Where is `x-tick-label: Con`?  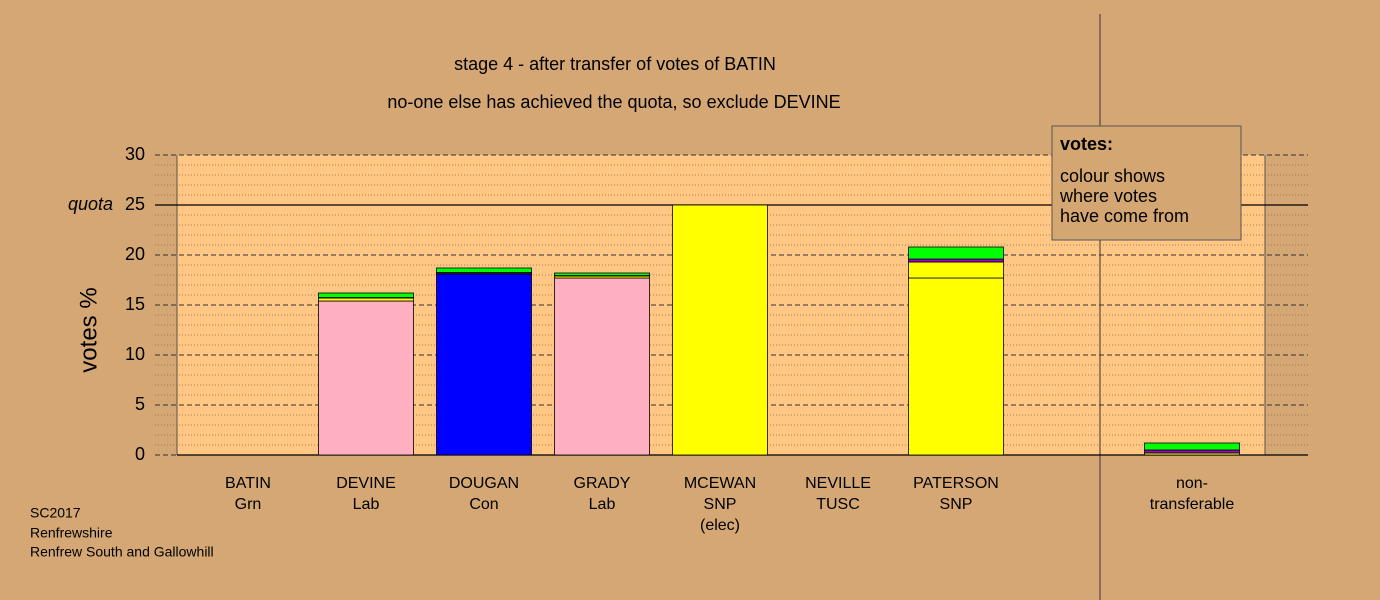
x-tick-label: Con is located at coordinates (483, 504).